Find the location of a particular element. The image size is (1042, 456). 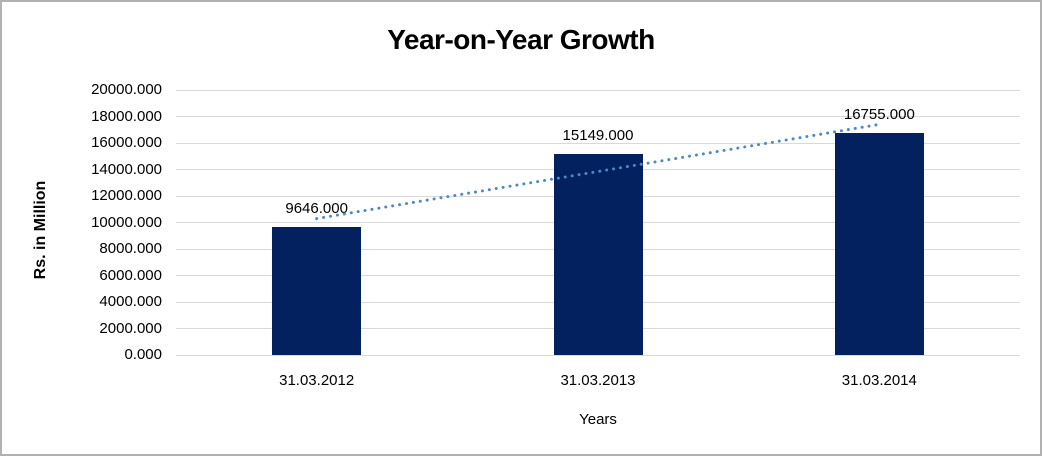

bar-value-label: 15149.000 is located at coordinates (598, 136).